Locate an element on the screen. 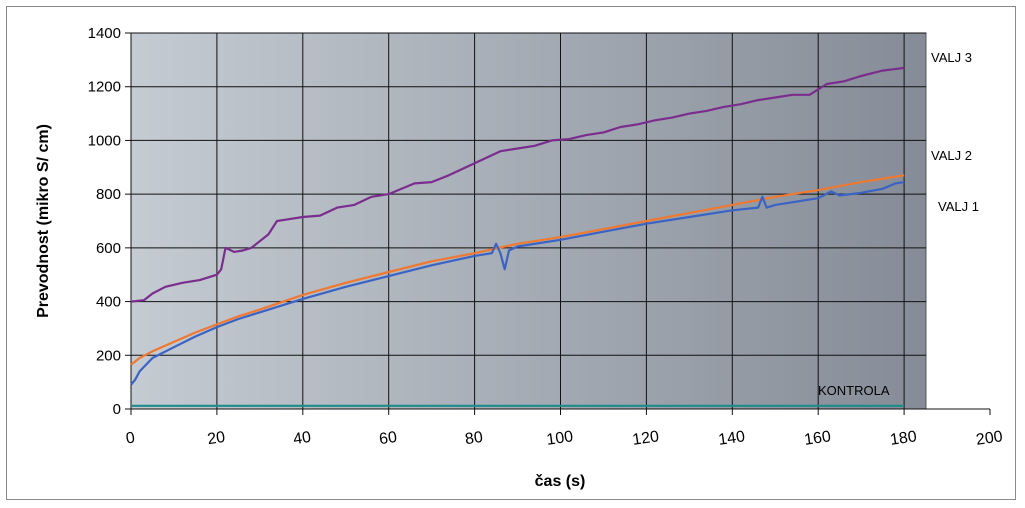  y-tick-label: 1400 is located at coordinates (104, 33).